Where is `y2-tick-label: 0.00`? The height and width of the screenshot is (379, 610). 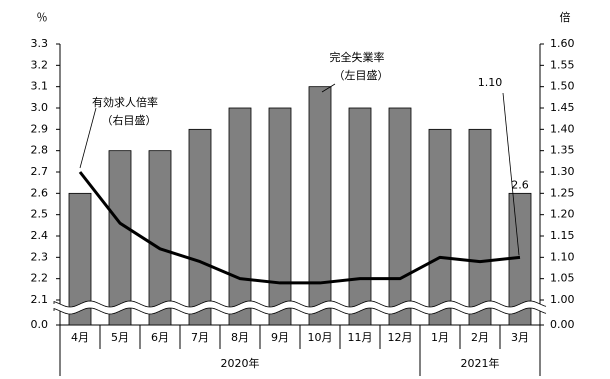
y2-tick-label: 0.00 is located at coordinates (562, 324).